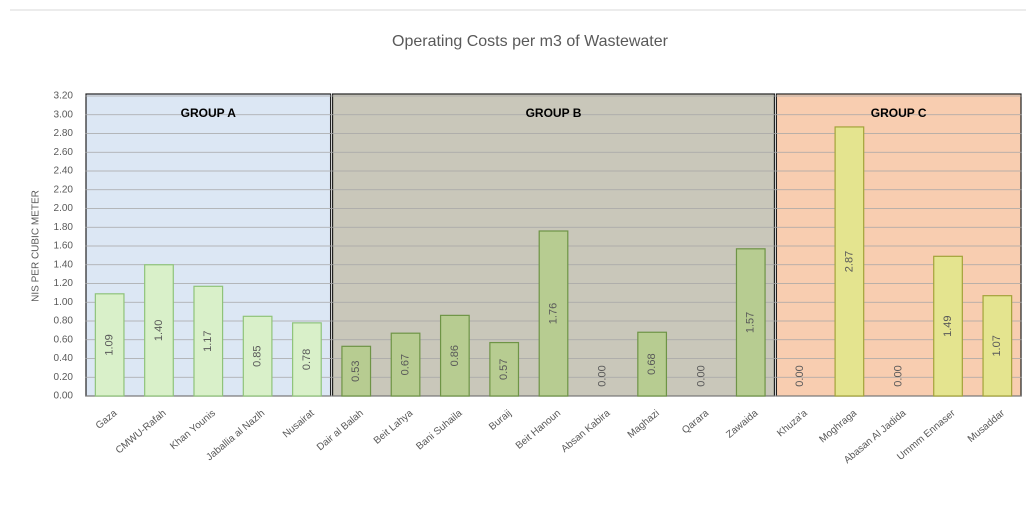  I want to click on y-axis-label: NIS PER CUBIC METER, so click(36, 246).